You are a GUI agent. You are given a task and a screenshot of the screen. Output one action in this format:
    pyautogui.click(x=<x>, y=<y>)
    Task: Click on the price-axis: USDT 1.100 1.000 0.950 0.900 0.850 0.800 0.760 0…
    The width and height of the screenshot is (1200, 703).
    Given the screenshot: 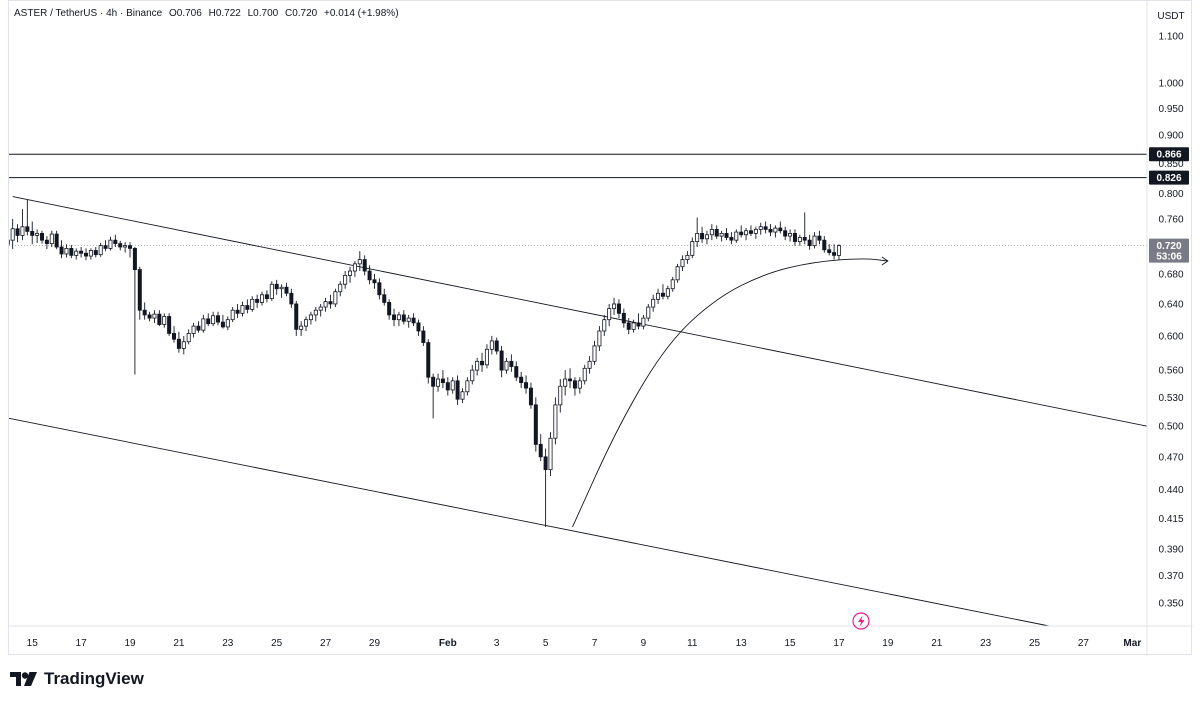 What is the action you would take?
    pyautogui.click(x=1165, y=328)
    